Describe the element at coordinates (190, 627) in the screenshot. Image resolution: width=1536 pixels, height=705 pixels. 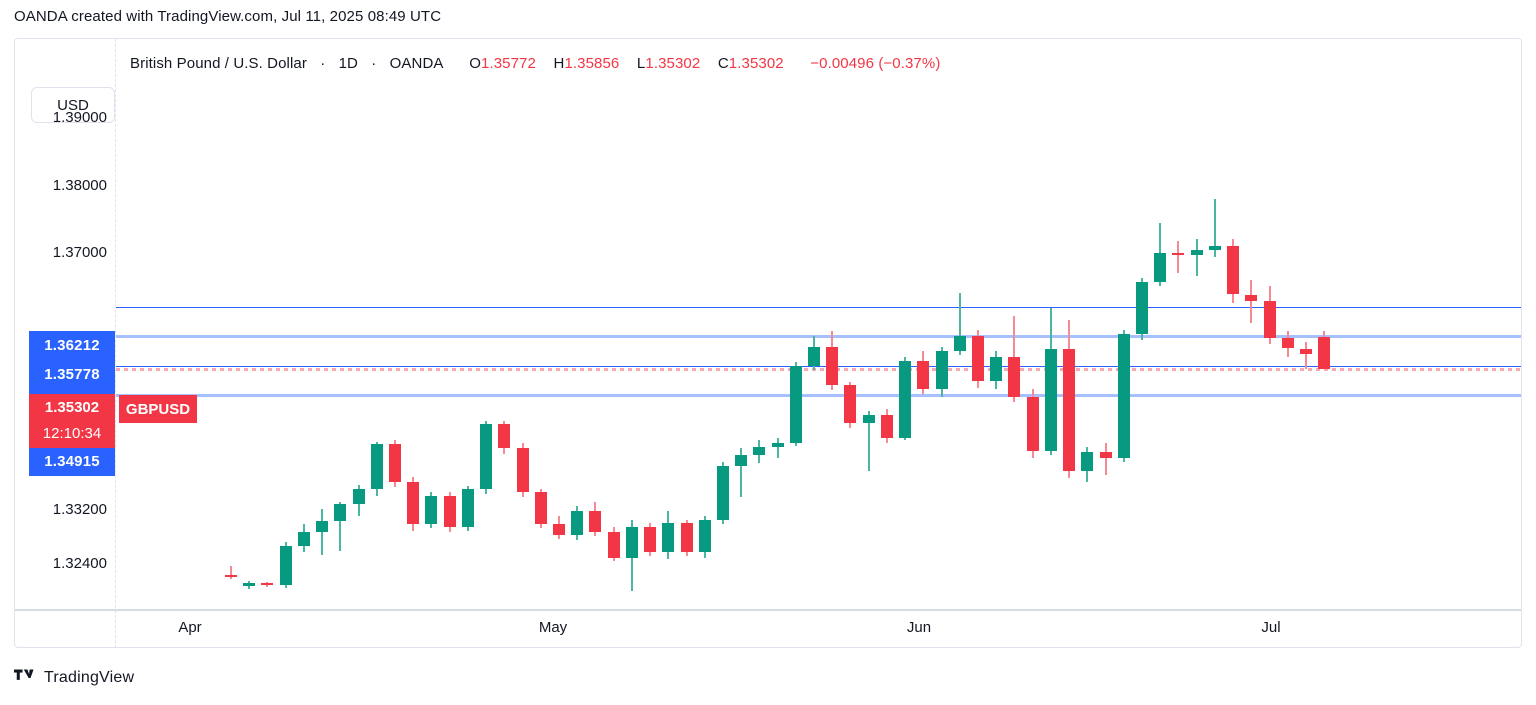
I see `time-tick-label: Apr` at that location.